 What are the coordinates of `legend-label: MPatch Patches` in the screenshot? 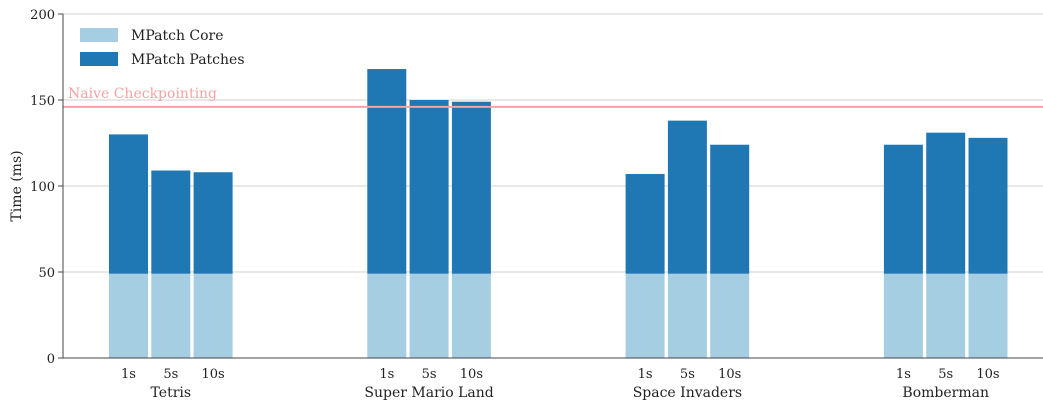 It's located at (188, 60).